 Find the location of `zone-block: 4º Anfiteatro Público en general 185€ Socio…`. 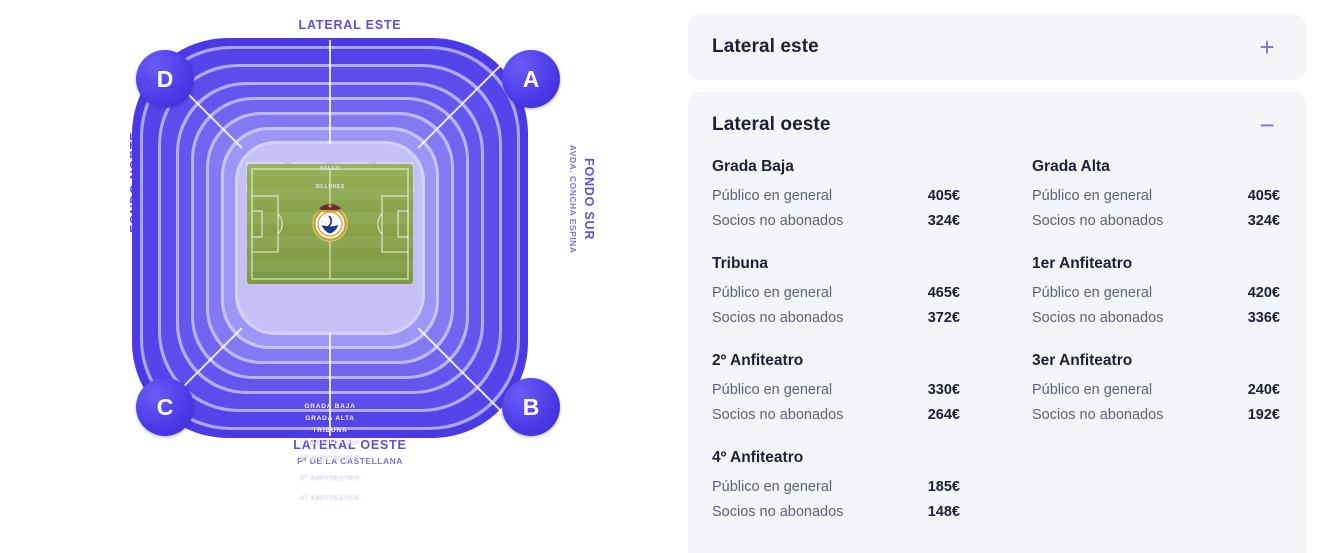

zone-block: 4º Anfiteatro Público en general 185€ Socio… is located at coordinates (836, 497).